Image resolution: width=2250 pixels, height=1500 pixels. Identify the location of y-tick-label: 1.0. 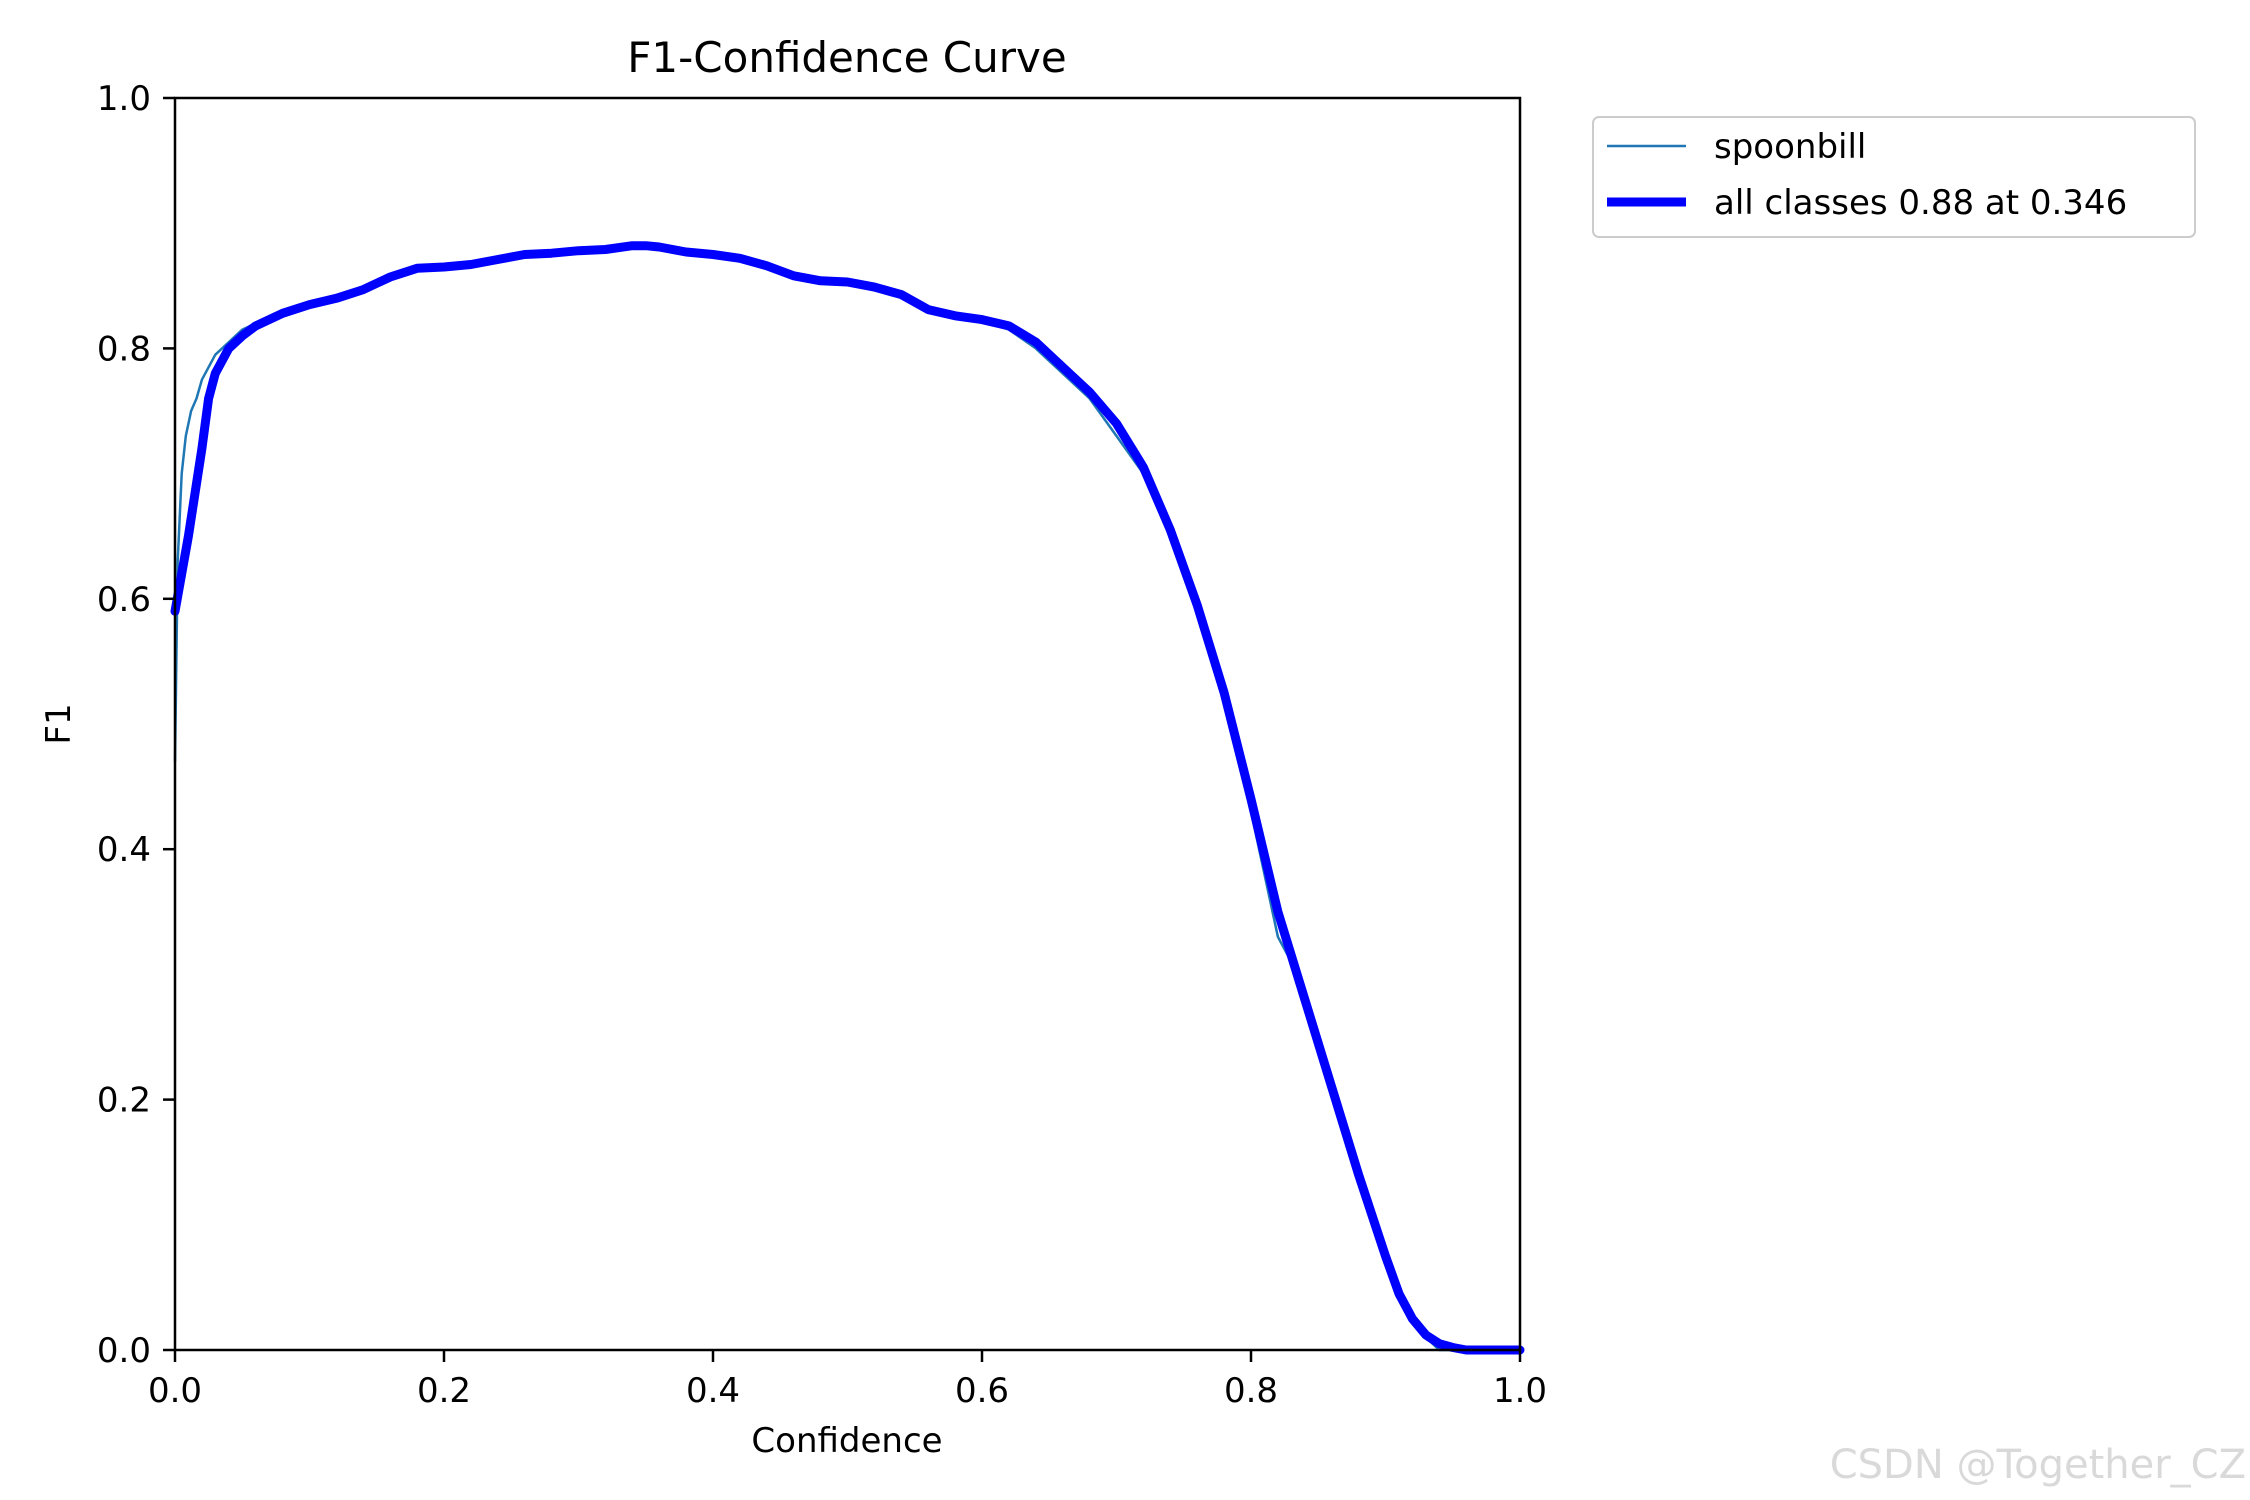
(124, 99).